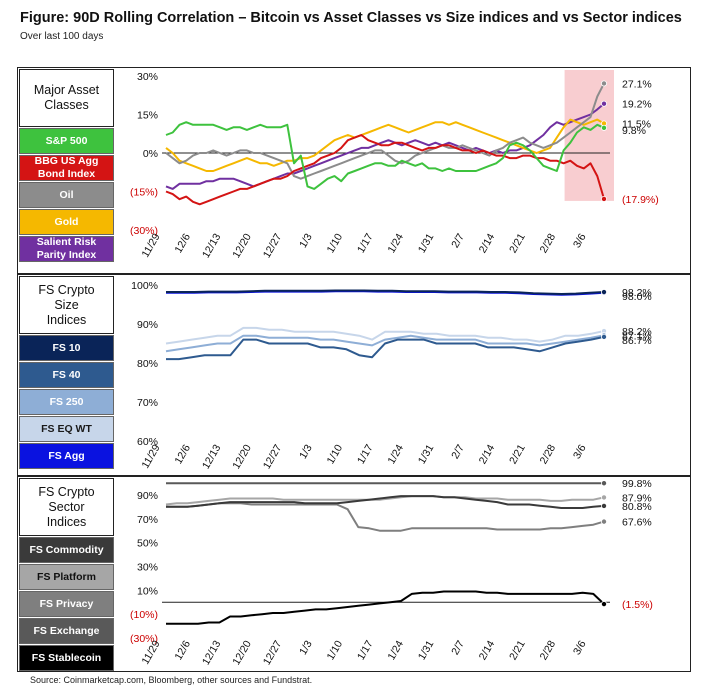 Image resolution: width=704 pixels, height=689 pixels. Describe the element at coordinates (640, 200) in the screenshot. I see `end-value-label: (17.9%)` at that location.